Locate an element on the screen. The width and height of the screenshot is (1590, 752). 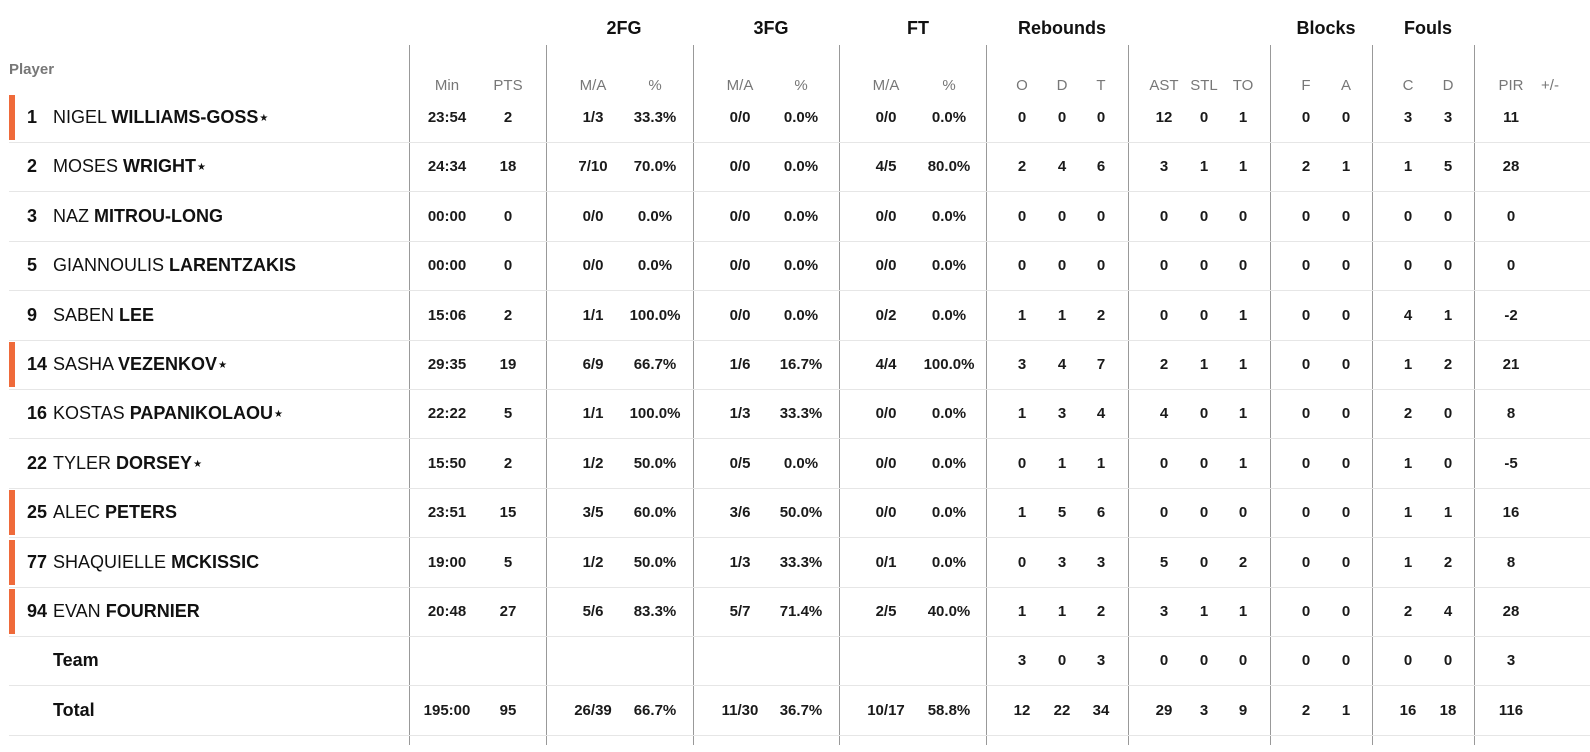
stat-ast: 29 is located at coordinates (1164, 710).